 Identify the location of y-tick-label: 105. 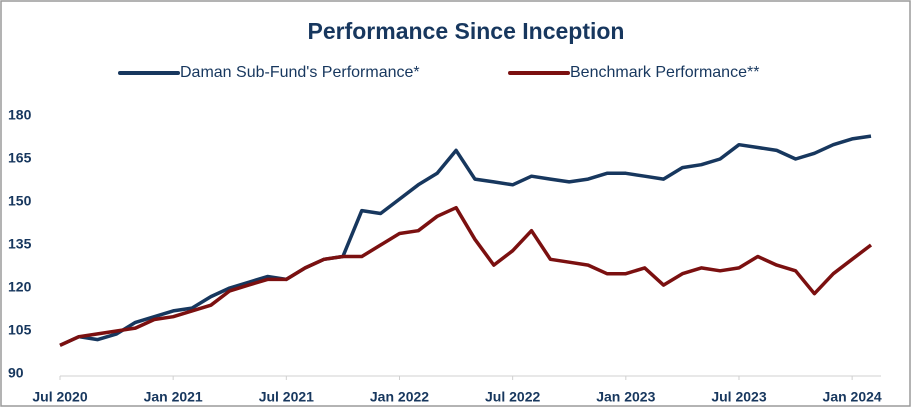
(20, 330).